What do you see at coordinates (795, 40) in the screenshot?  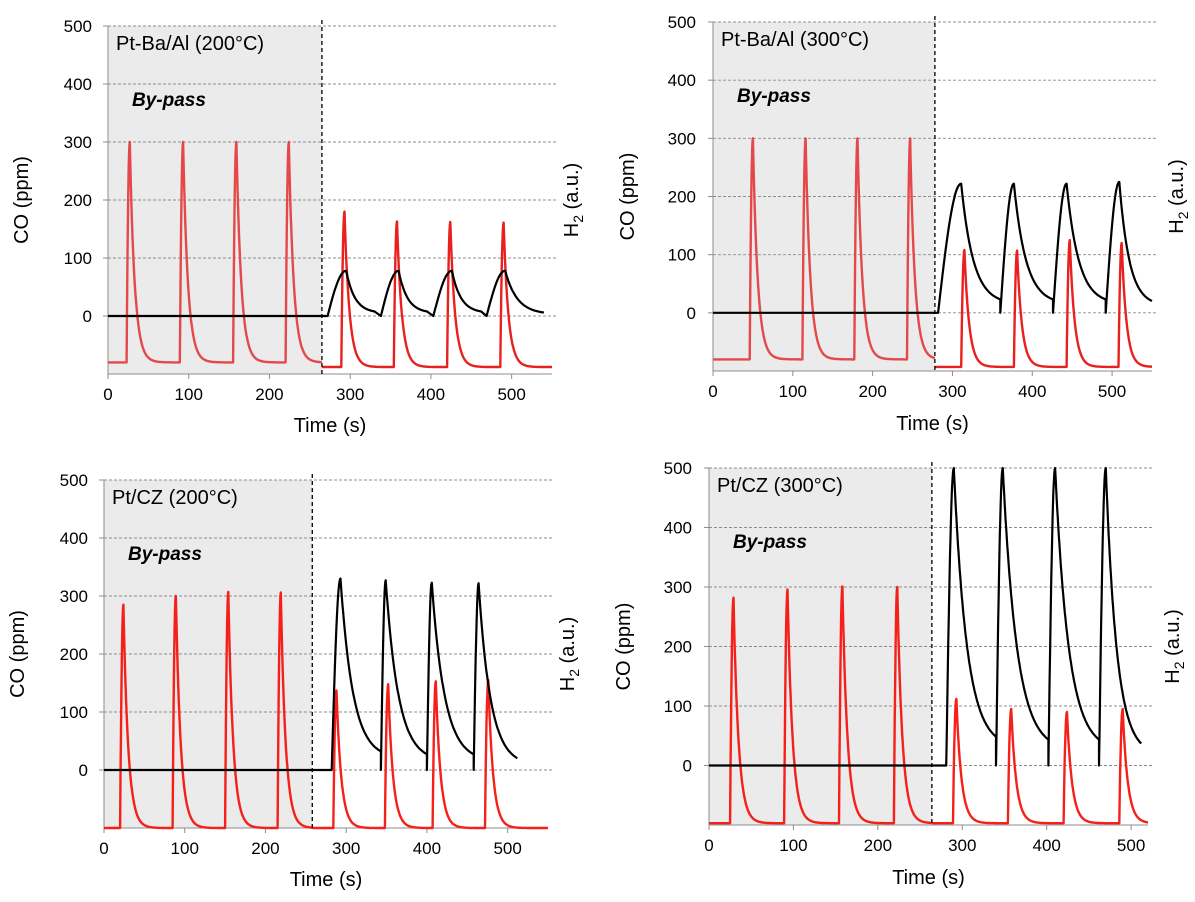 I see `panel-title: Pt-Ba/Al (300°C)` at bounding box center [795, 40].